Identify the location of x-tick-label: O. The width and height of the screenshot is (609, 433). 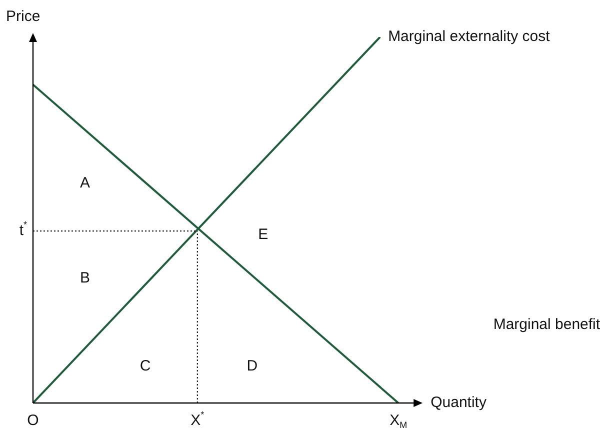
(33, 421).